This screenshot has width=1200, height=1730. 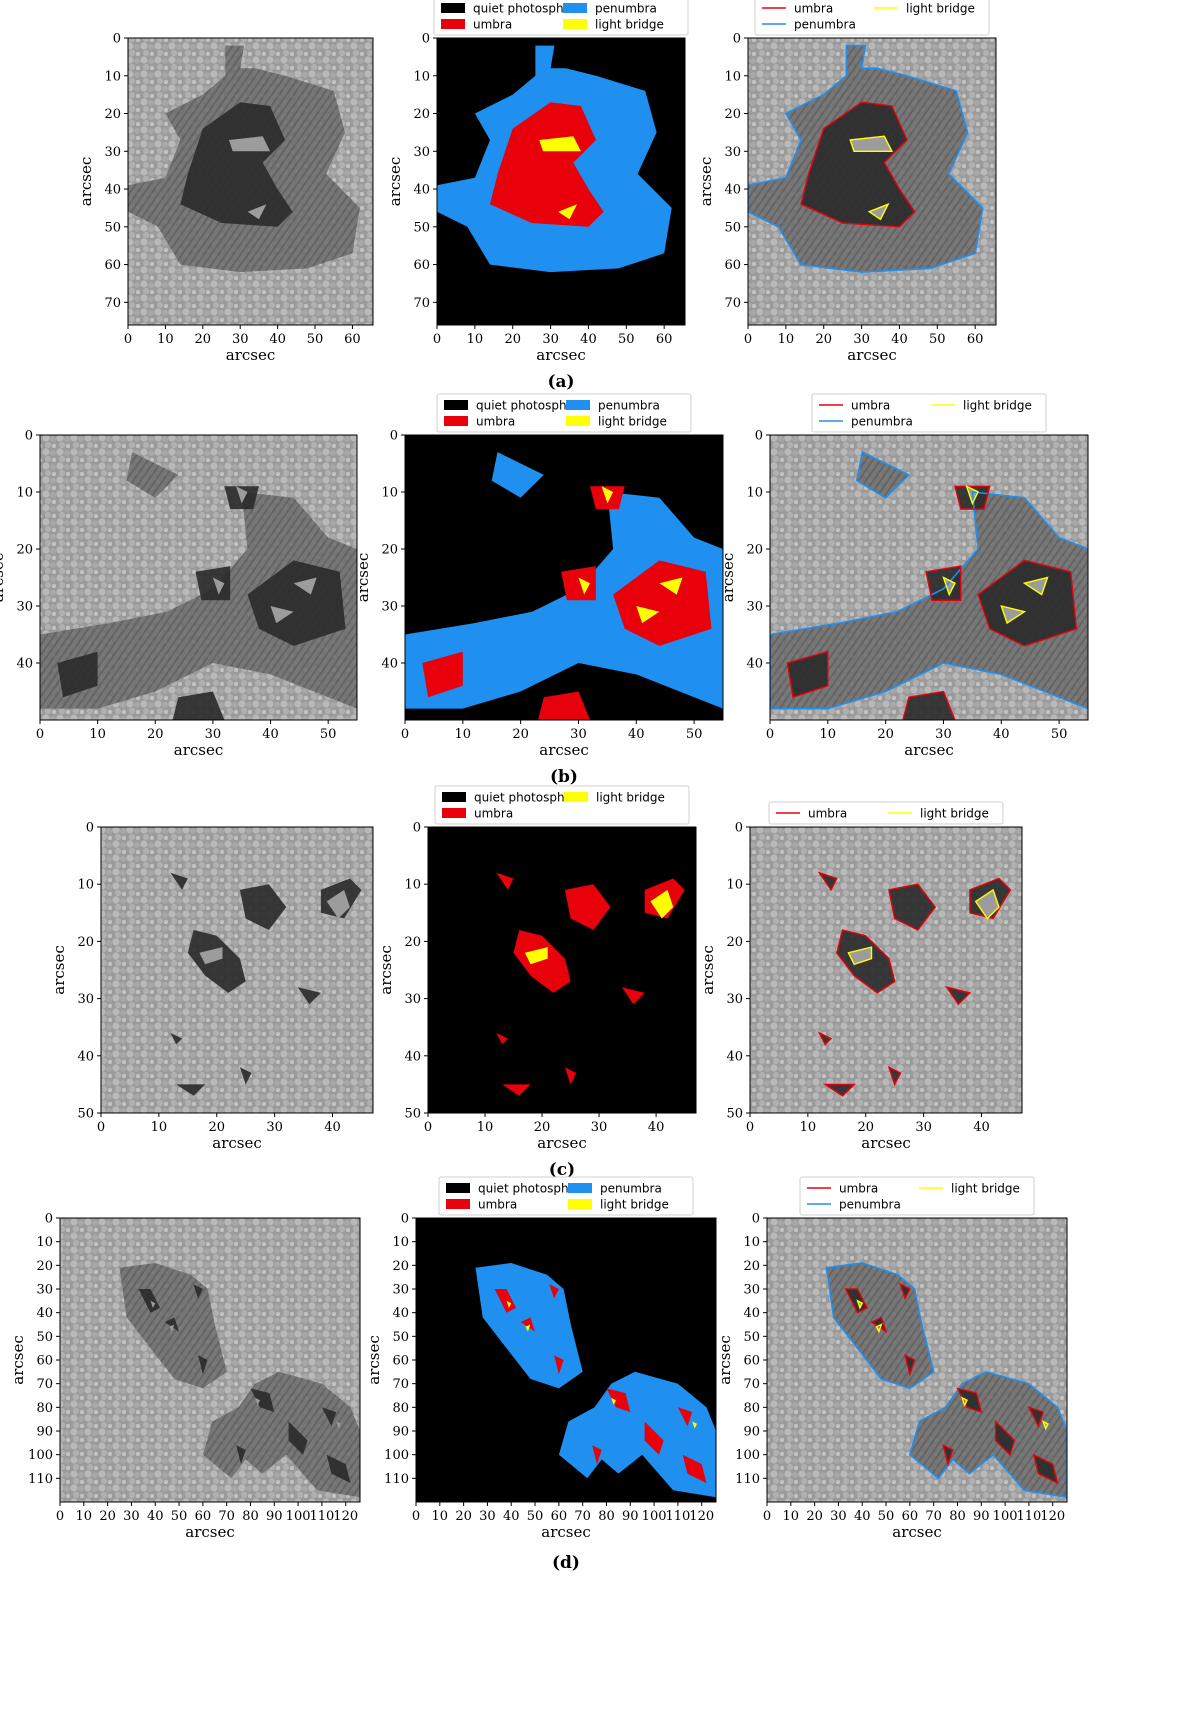 What do you see at coordinates (1028, 1516) in the screenshot?
I see `x-tick-label: 110` at bounding box center [1028, 1516].